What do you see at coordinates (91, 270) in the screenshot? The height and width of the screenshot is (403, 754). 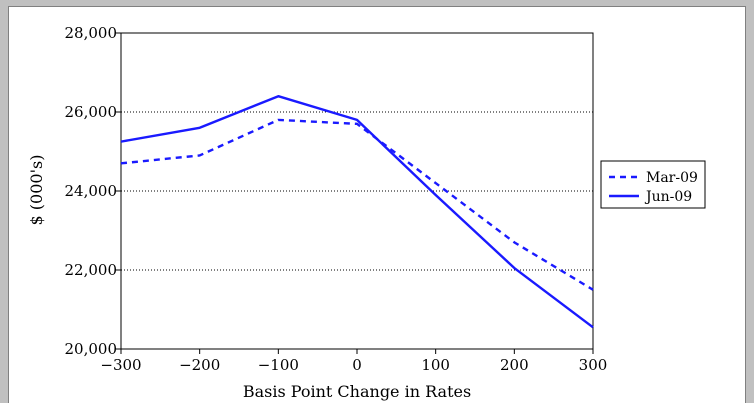 I see `y-tick-label: 22,000` at bounding box center [91, 270].